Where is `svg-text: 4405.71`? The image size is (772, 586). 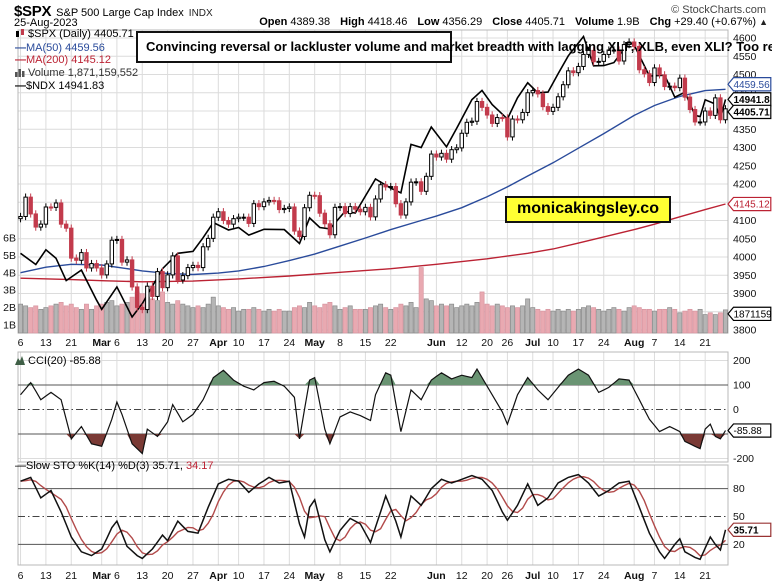 svg-text: 4405.71 is located at coordinates (752, 112).